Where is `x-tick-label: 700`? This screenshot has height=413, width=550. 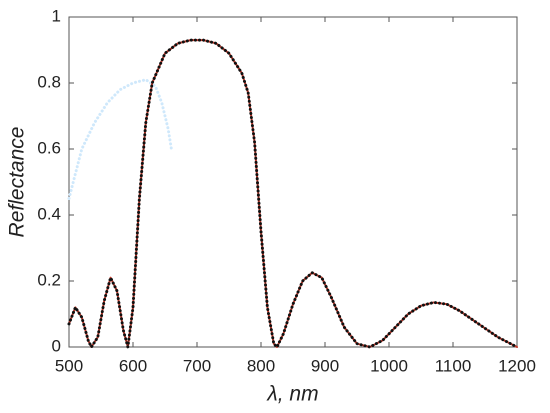 x-tick-label: 700 is located at coordinates (197, 365).